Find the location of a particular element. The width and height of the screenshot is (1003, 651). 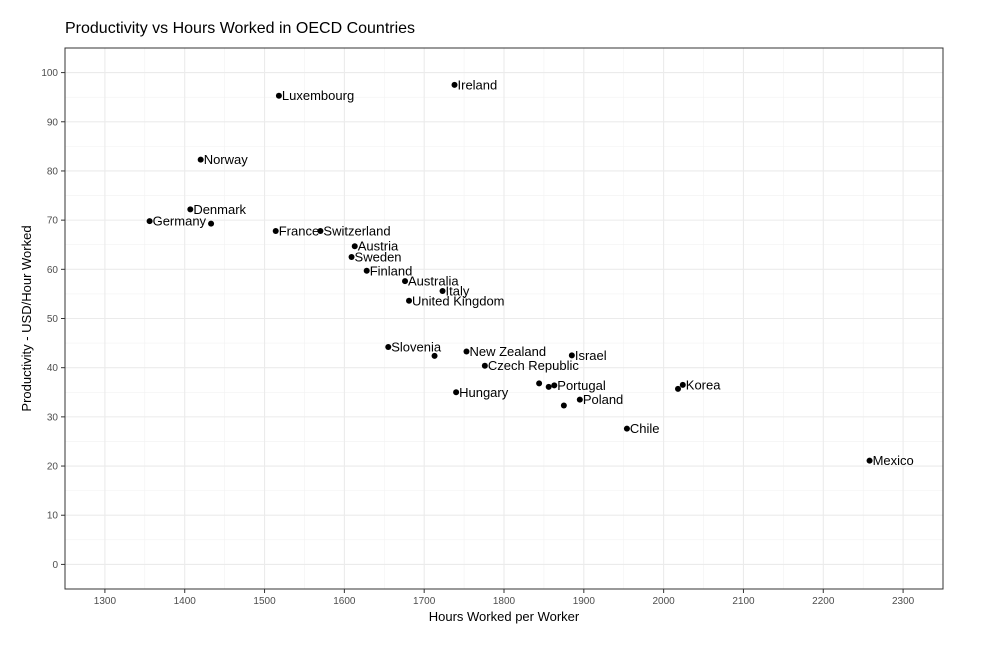

y-tick-label: 10 is located at coordinates (53, 516).